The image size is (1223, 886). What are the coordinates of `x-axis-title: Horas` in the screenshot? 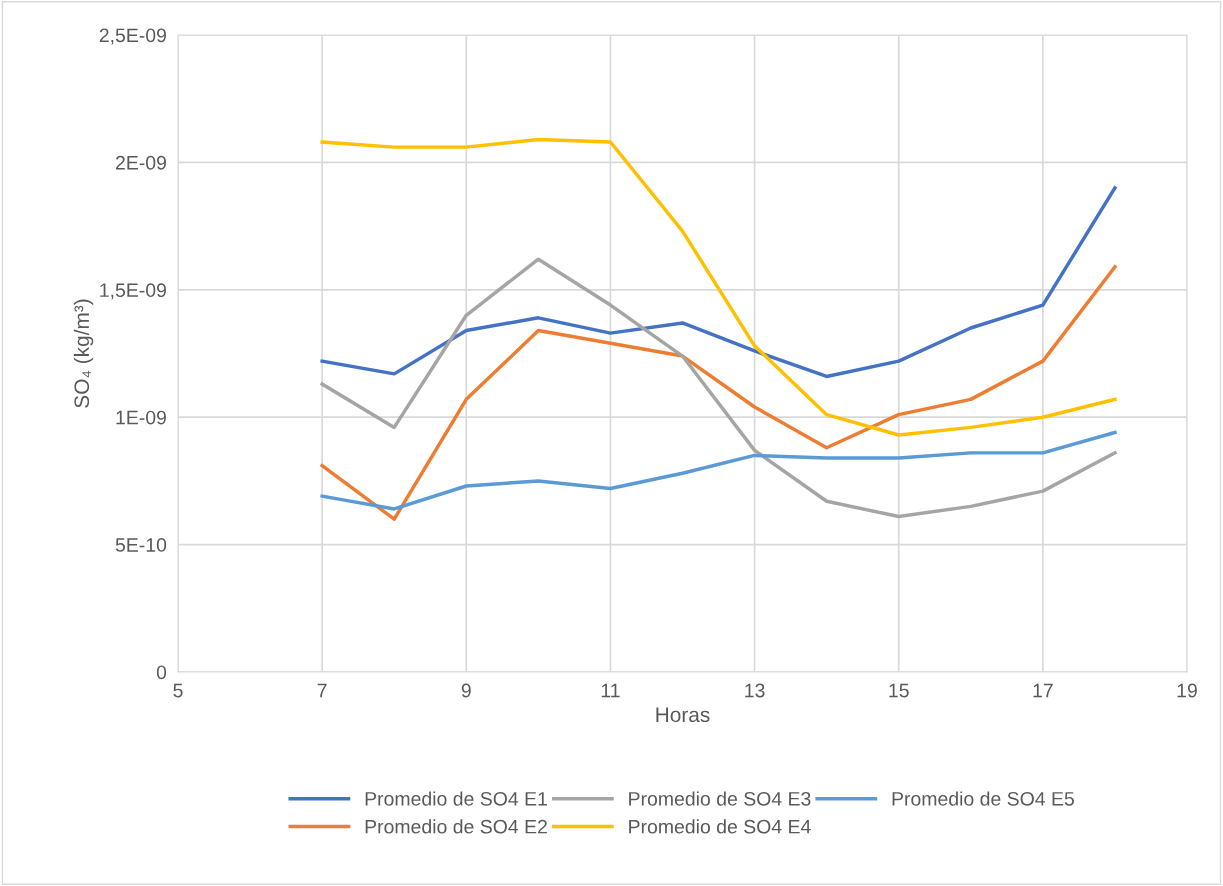 It's located at (683, 715).